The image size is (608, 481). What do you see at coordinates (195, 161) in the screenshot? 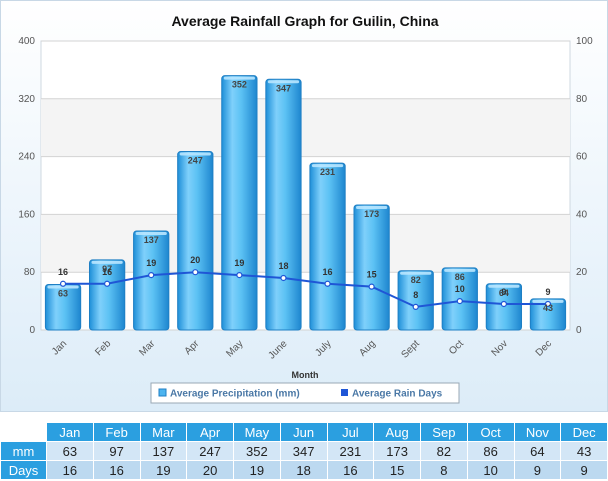
I see `bar-value-label: 247` at bounding box center [195, 161].